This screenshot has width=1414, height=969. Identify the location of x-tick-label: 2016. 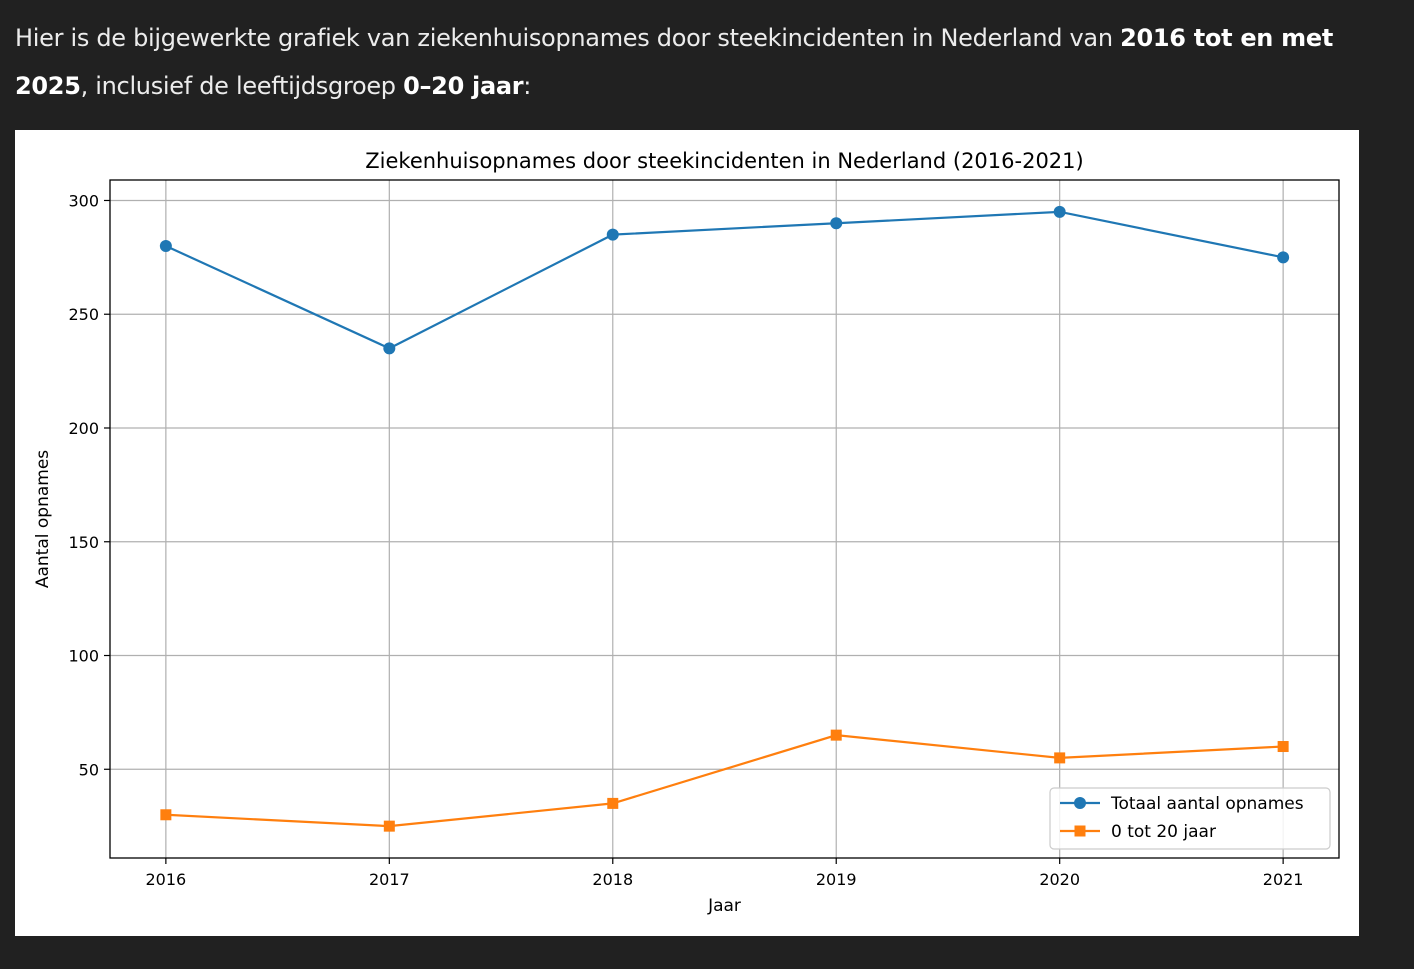
(166, 879).